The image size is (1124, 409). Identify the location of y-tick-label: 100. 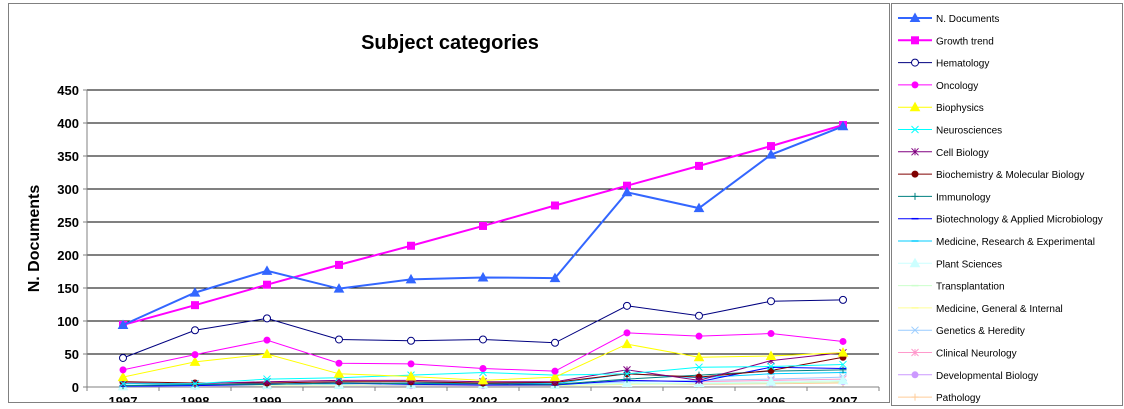
(68, 321).